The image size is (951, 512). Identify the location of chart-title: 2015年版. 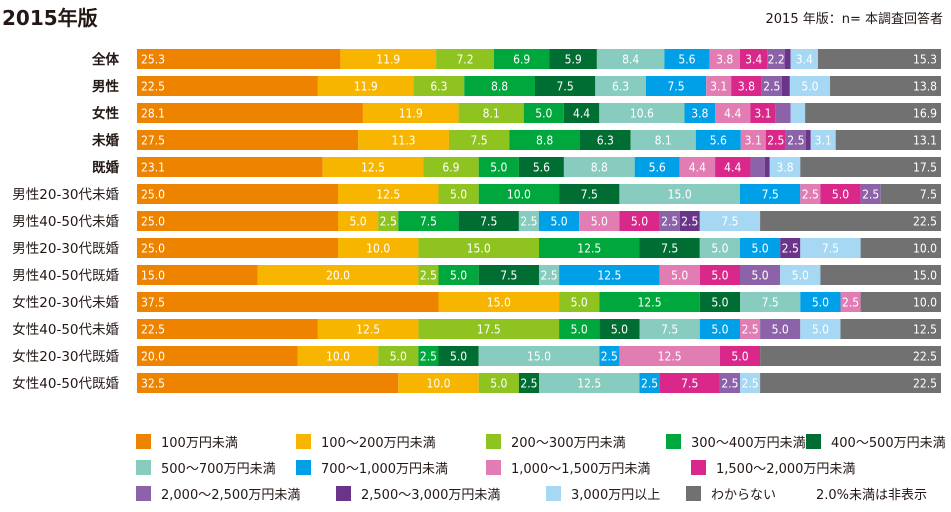
(50, 18).